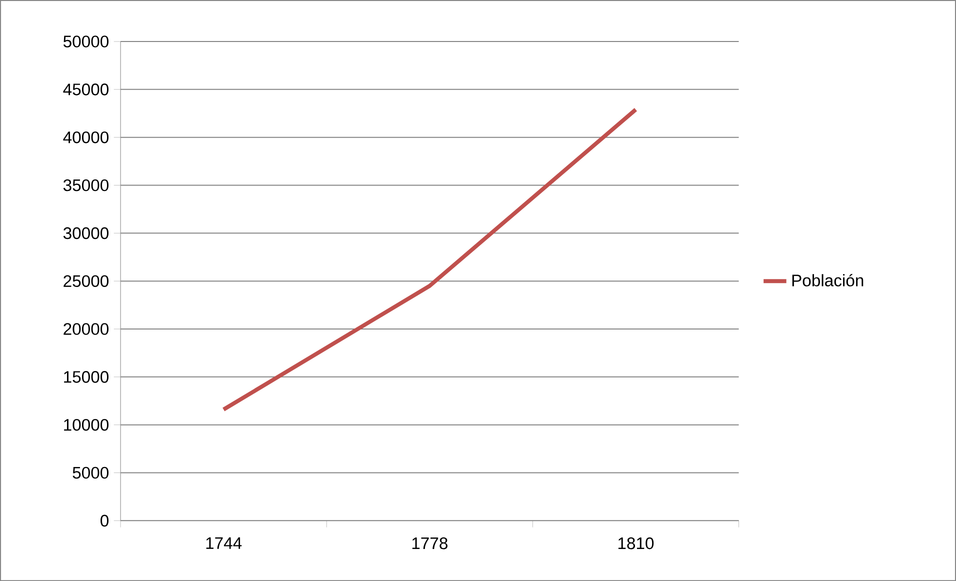 Image resolution: width=956 pixels, height=581 pixels. I want to click on y-tick-label: 20000, so click(86, 329).